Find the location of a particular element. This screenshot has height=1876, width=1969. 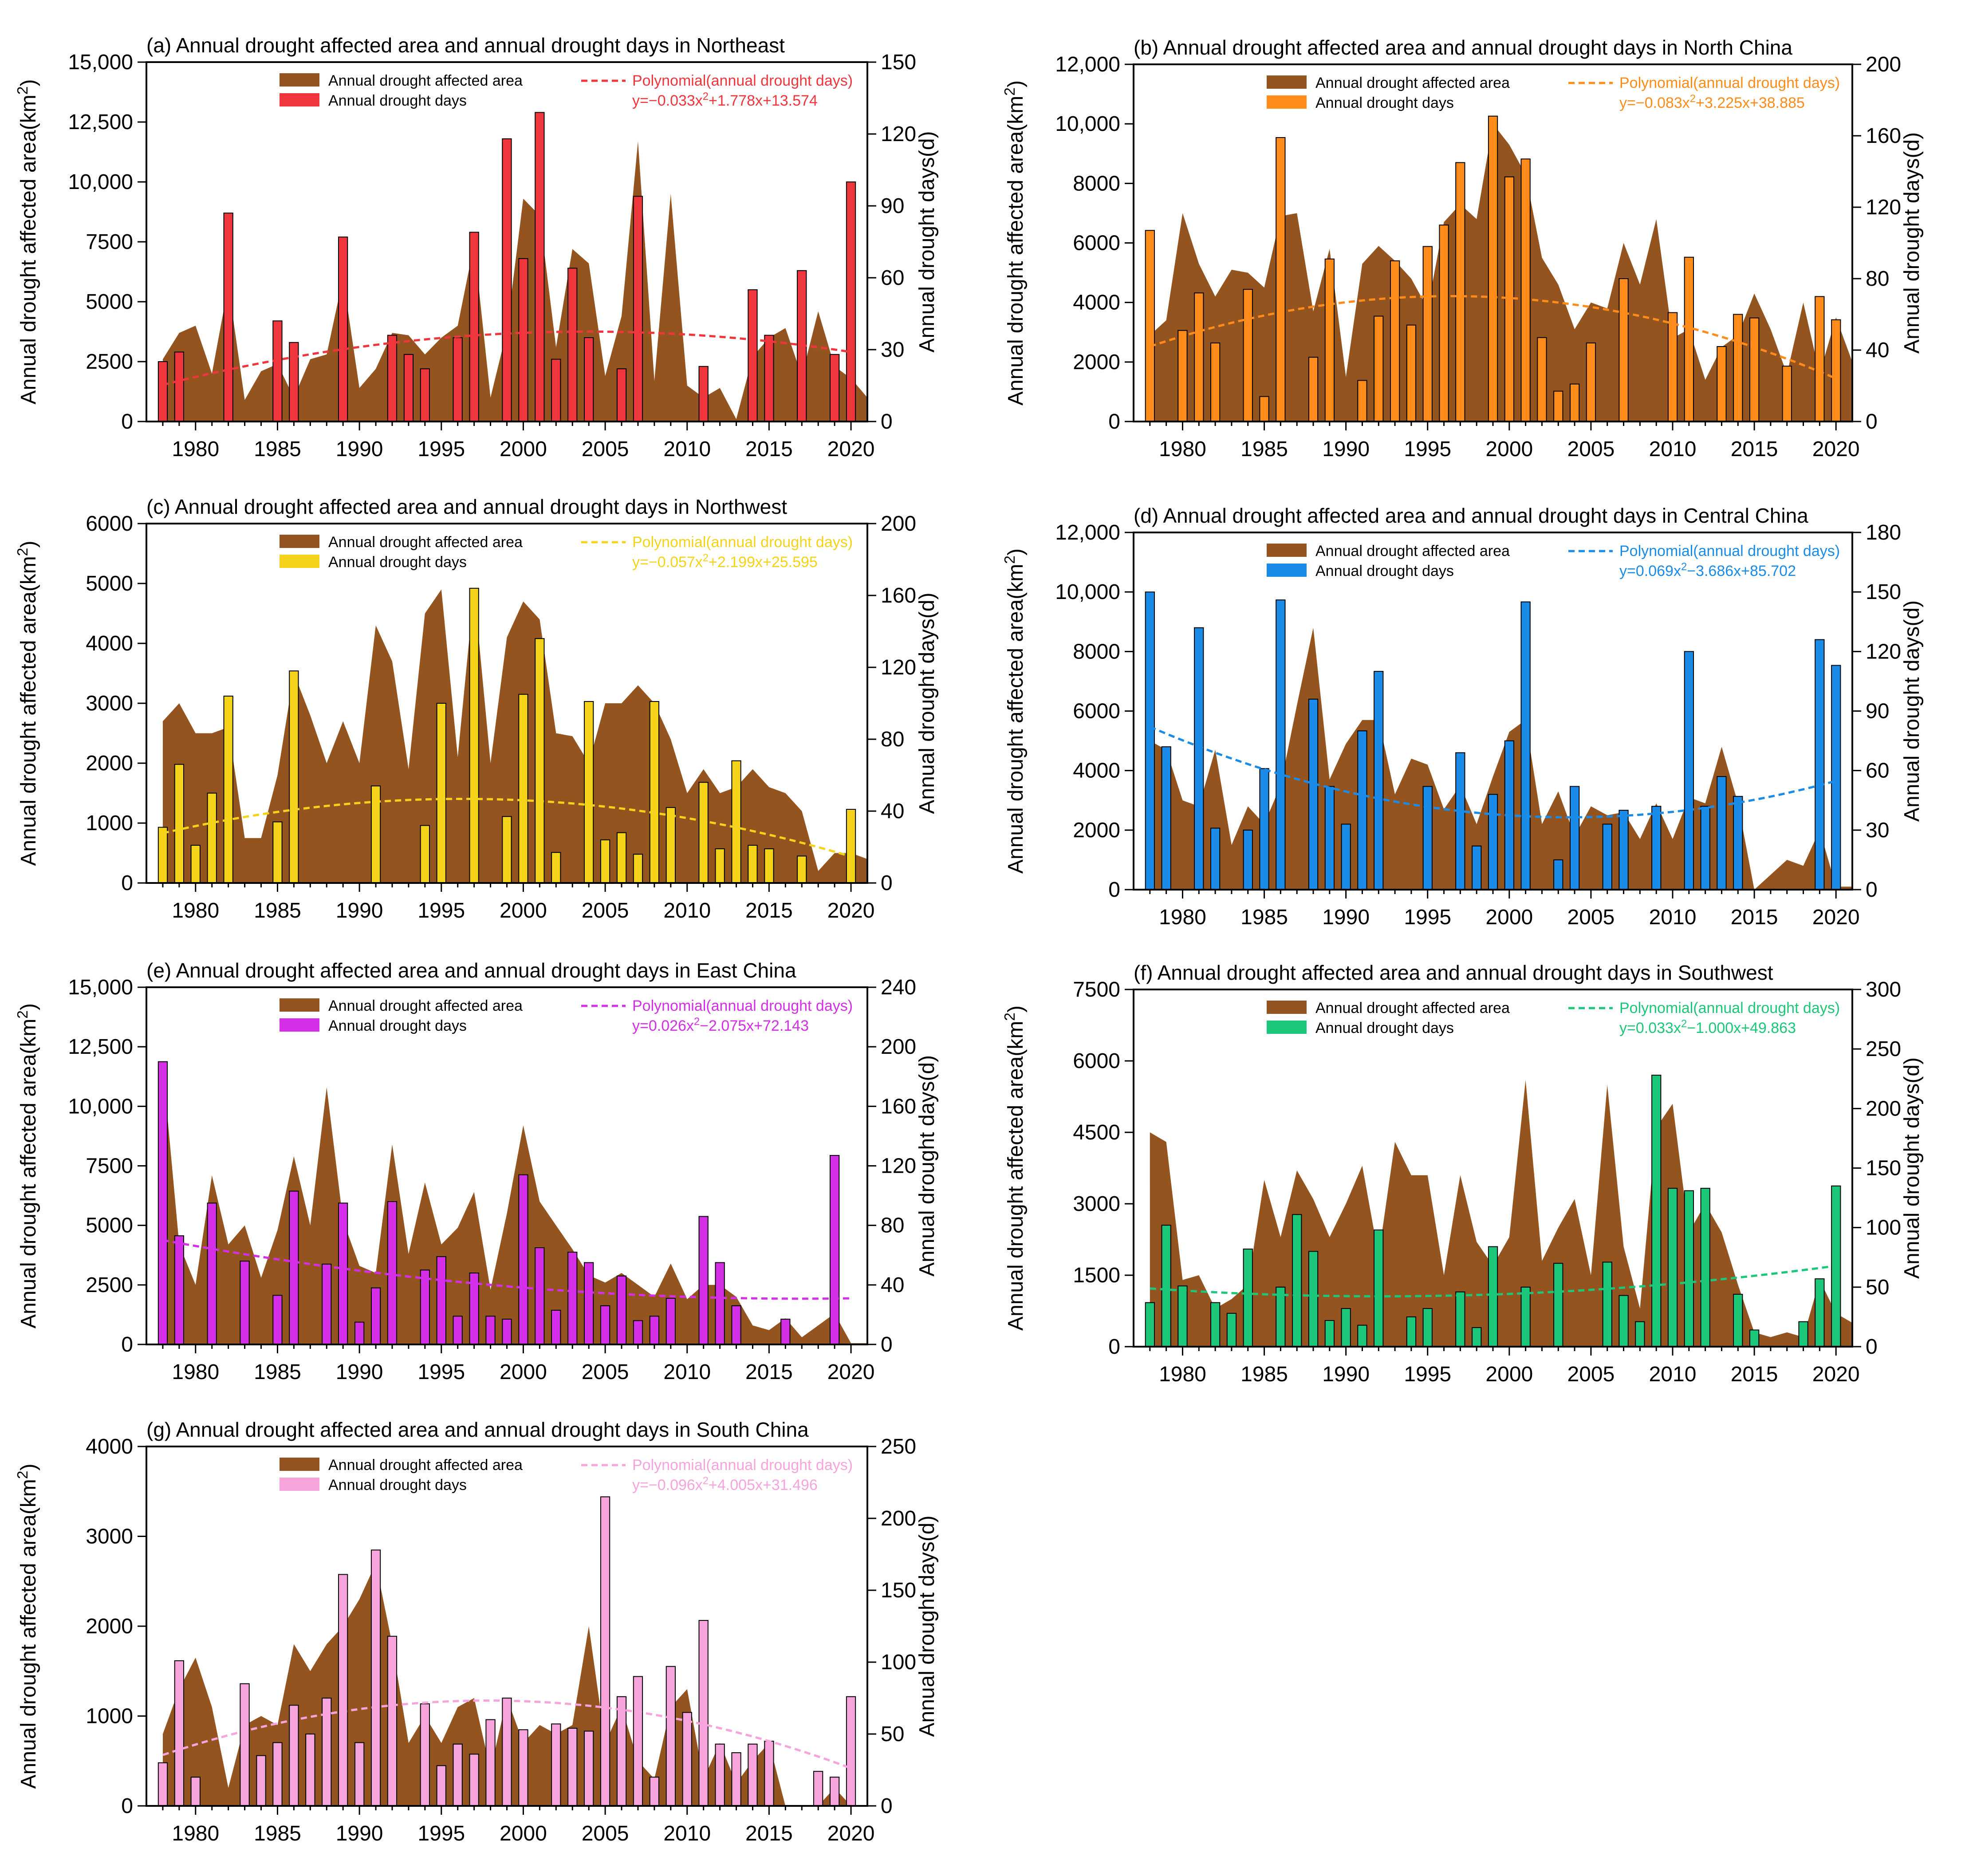

bar-1995 is located at coordinates (441, 1785).